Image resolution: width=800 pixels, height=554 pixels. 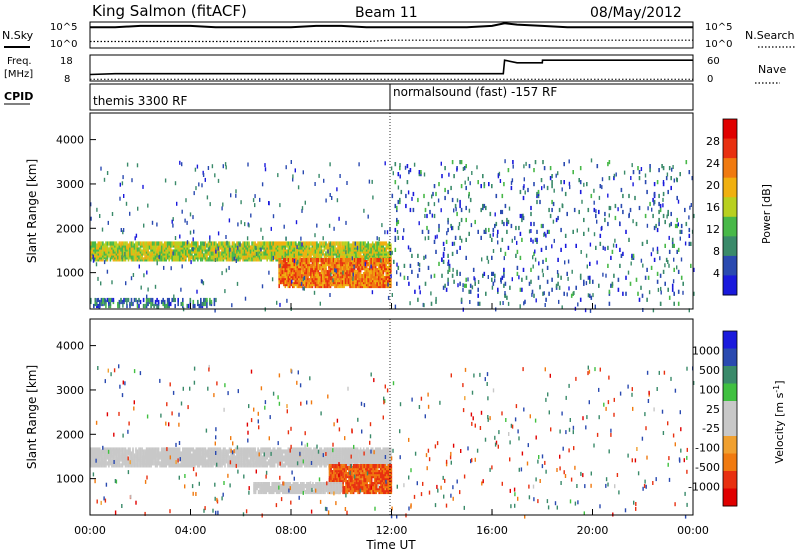 I want to click on date-title: 08/May/2012, so click(x=636, y=13).